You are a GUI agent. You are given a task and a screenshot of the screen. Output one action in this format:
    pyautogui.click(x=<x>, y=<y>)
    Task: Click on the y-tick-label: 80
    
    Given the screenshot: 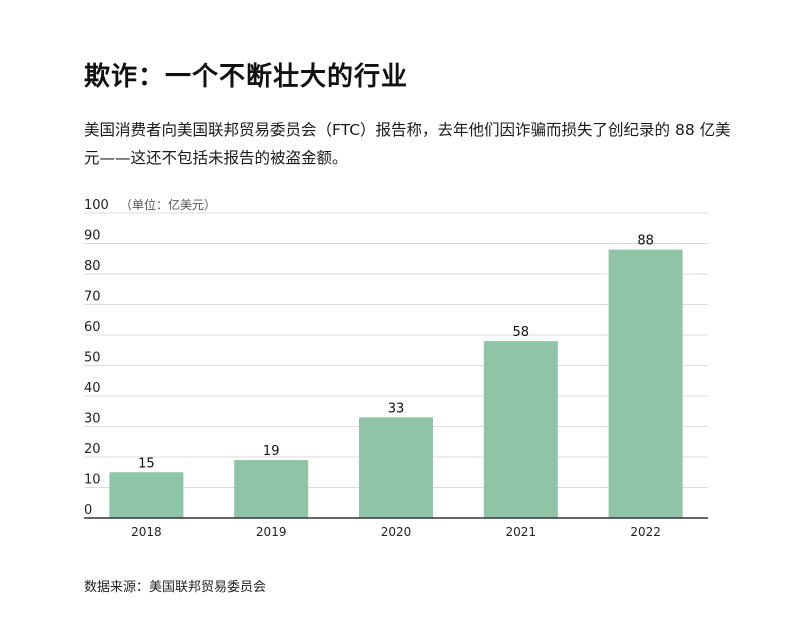 What is the action you would take?
    pyautogui.click(x=92, y=266)
    